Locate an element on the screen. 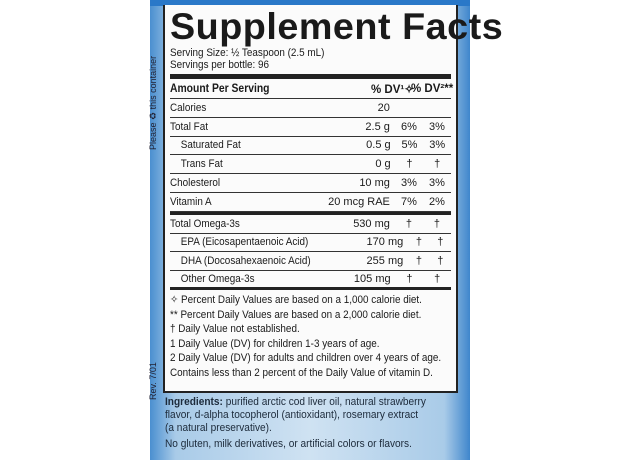 The width and height of the screenshot is (624, 460). table-row: Saturated Fat 0.5 g 5% 3% is located at coordinates (310, 146).